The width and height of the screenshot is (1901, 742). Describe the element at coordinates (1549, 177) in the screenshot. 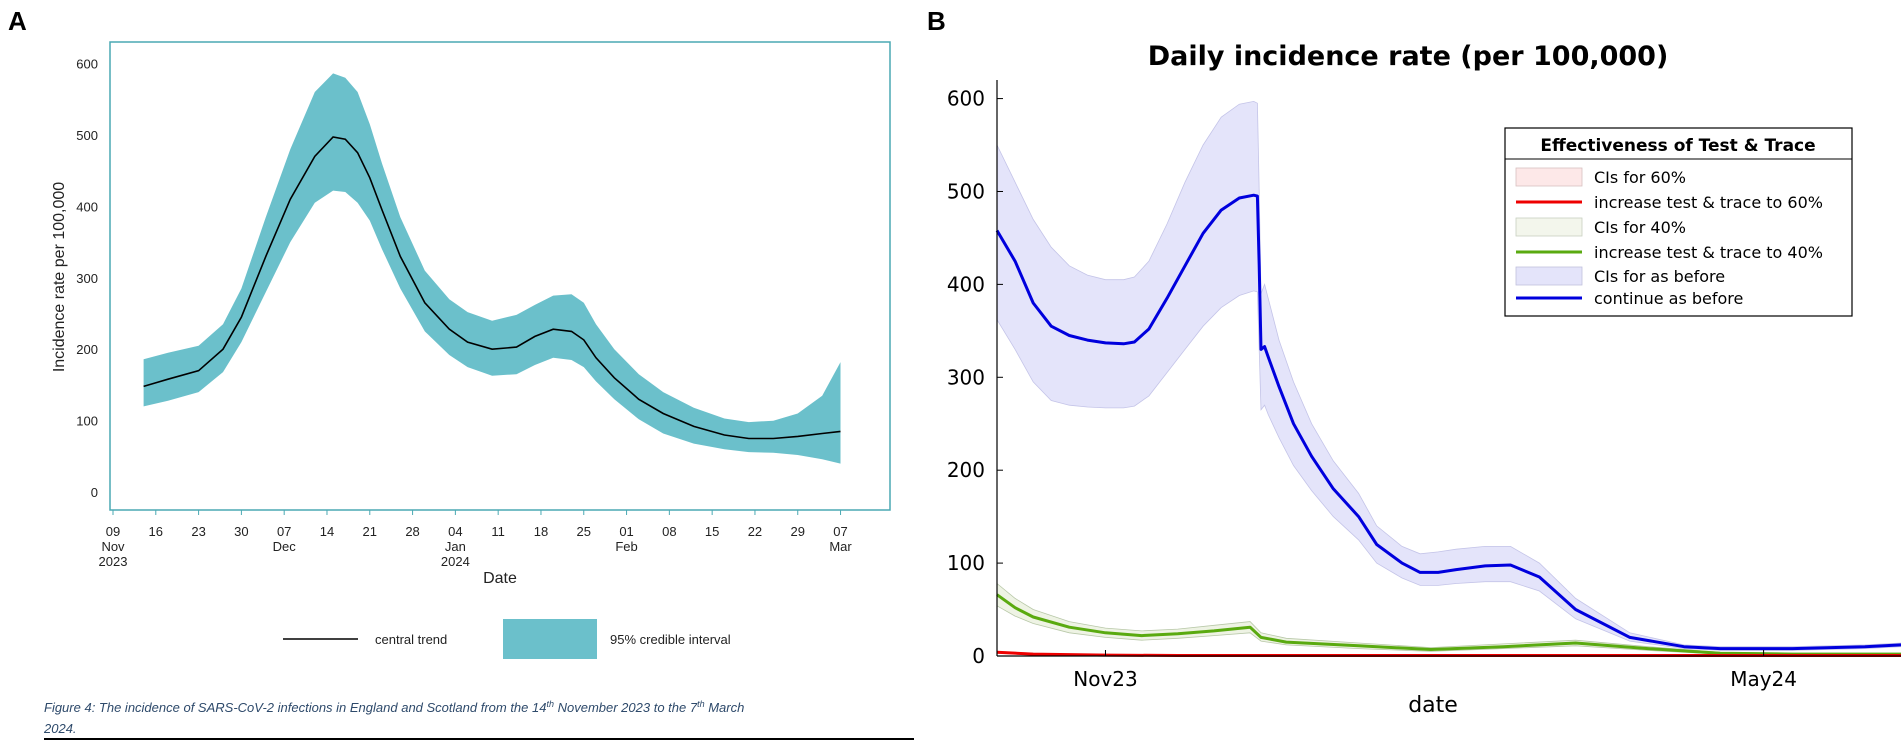

I see `legend-ci60-swatch` at that location.